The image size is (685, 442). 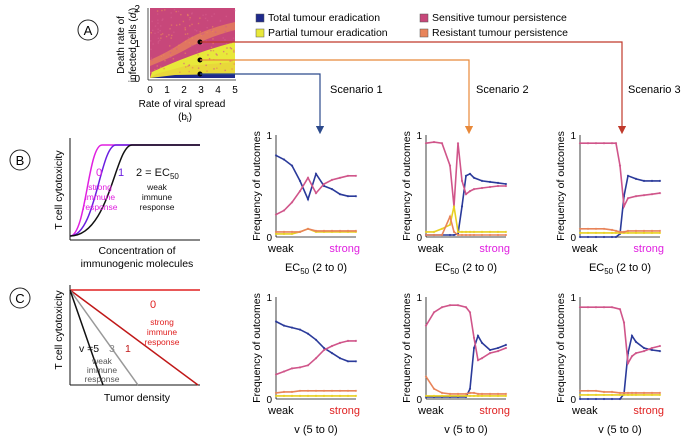 I want to click on y-axis-label-line1: Death rate of, so click(x=121, y=45).